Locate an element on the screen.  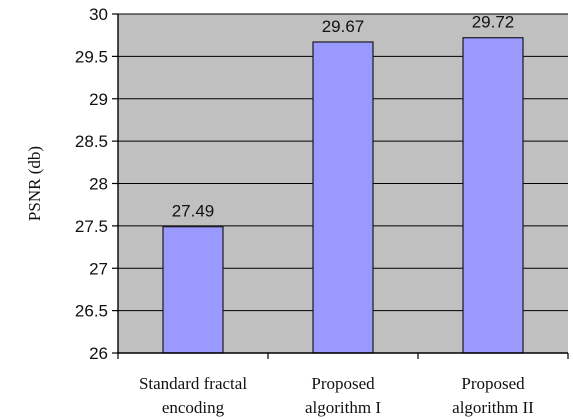
data-label: 29.72 is located at coordinates (493, 22).